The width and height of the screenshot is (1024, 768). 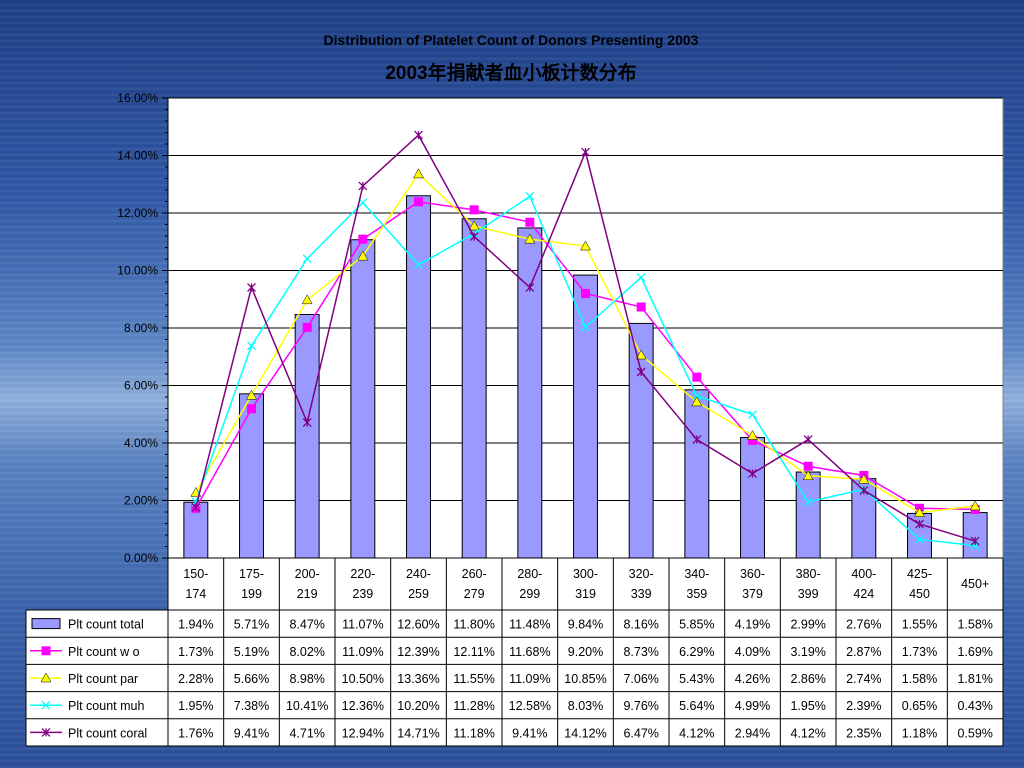 What do you see at coordinates (640, 625) in the screenshot?
I see `table-cell: 8.16%` at bounding box center [640, 625].